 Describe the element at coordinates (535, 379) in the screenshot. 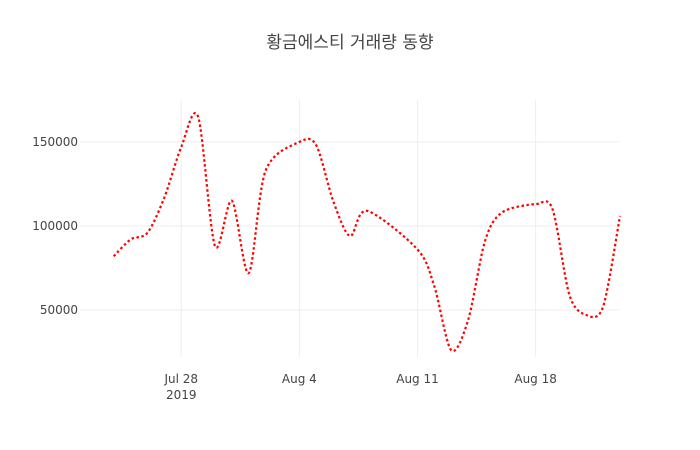

I see `x-tick-label: Aug 18` at that location.